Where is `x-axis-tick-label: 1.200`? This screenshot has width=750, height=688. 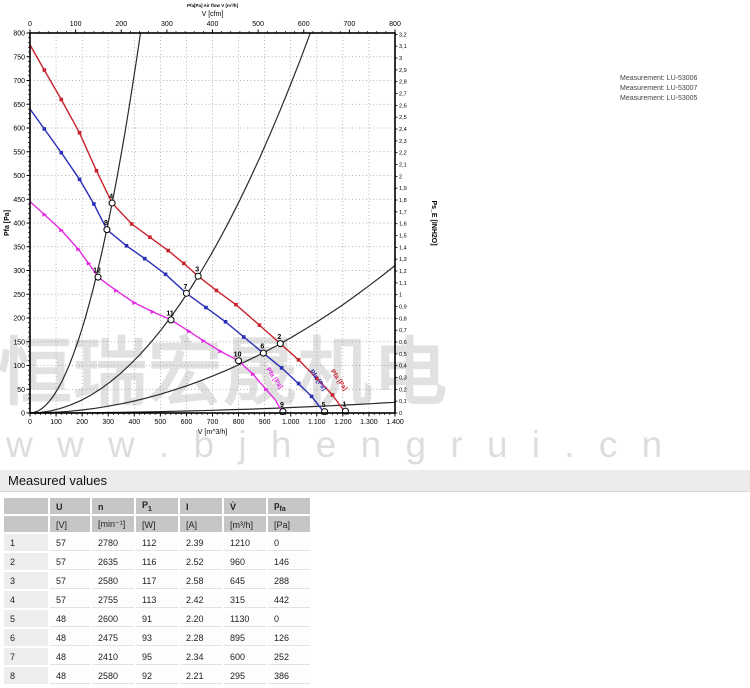
x-axis-tick-label: 1.200 is located at coordinates (343, 422).